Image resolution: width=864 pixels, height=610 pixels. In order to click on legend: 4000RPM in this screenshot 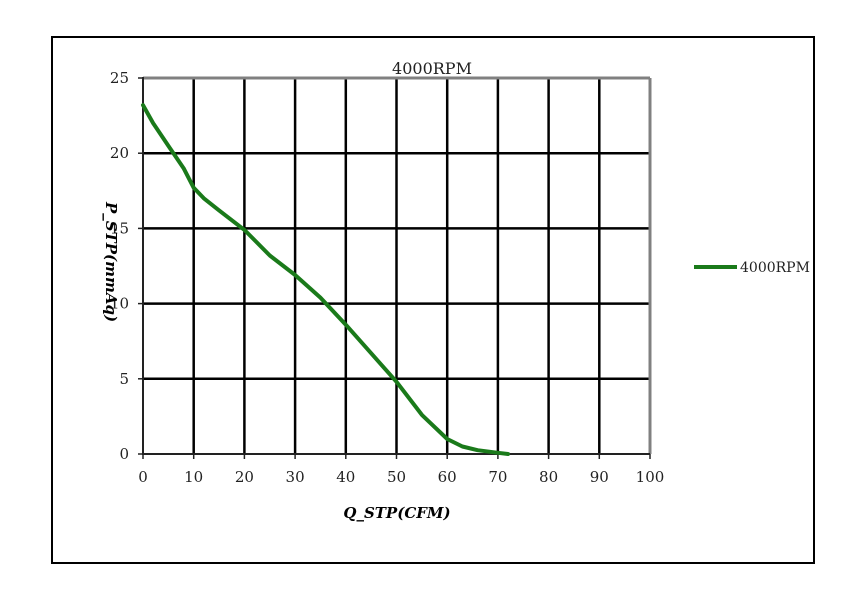, I will do `click(752, 268)`.